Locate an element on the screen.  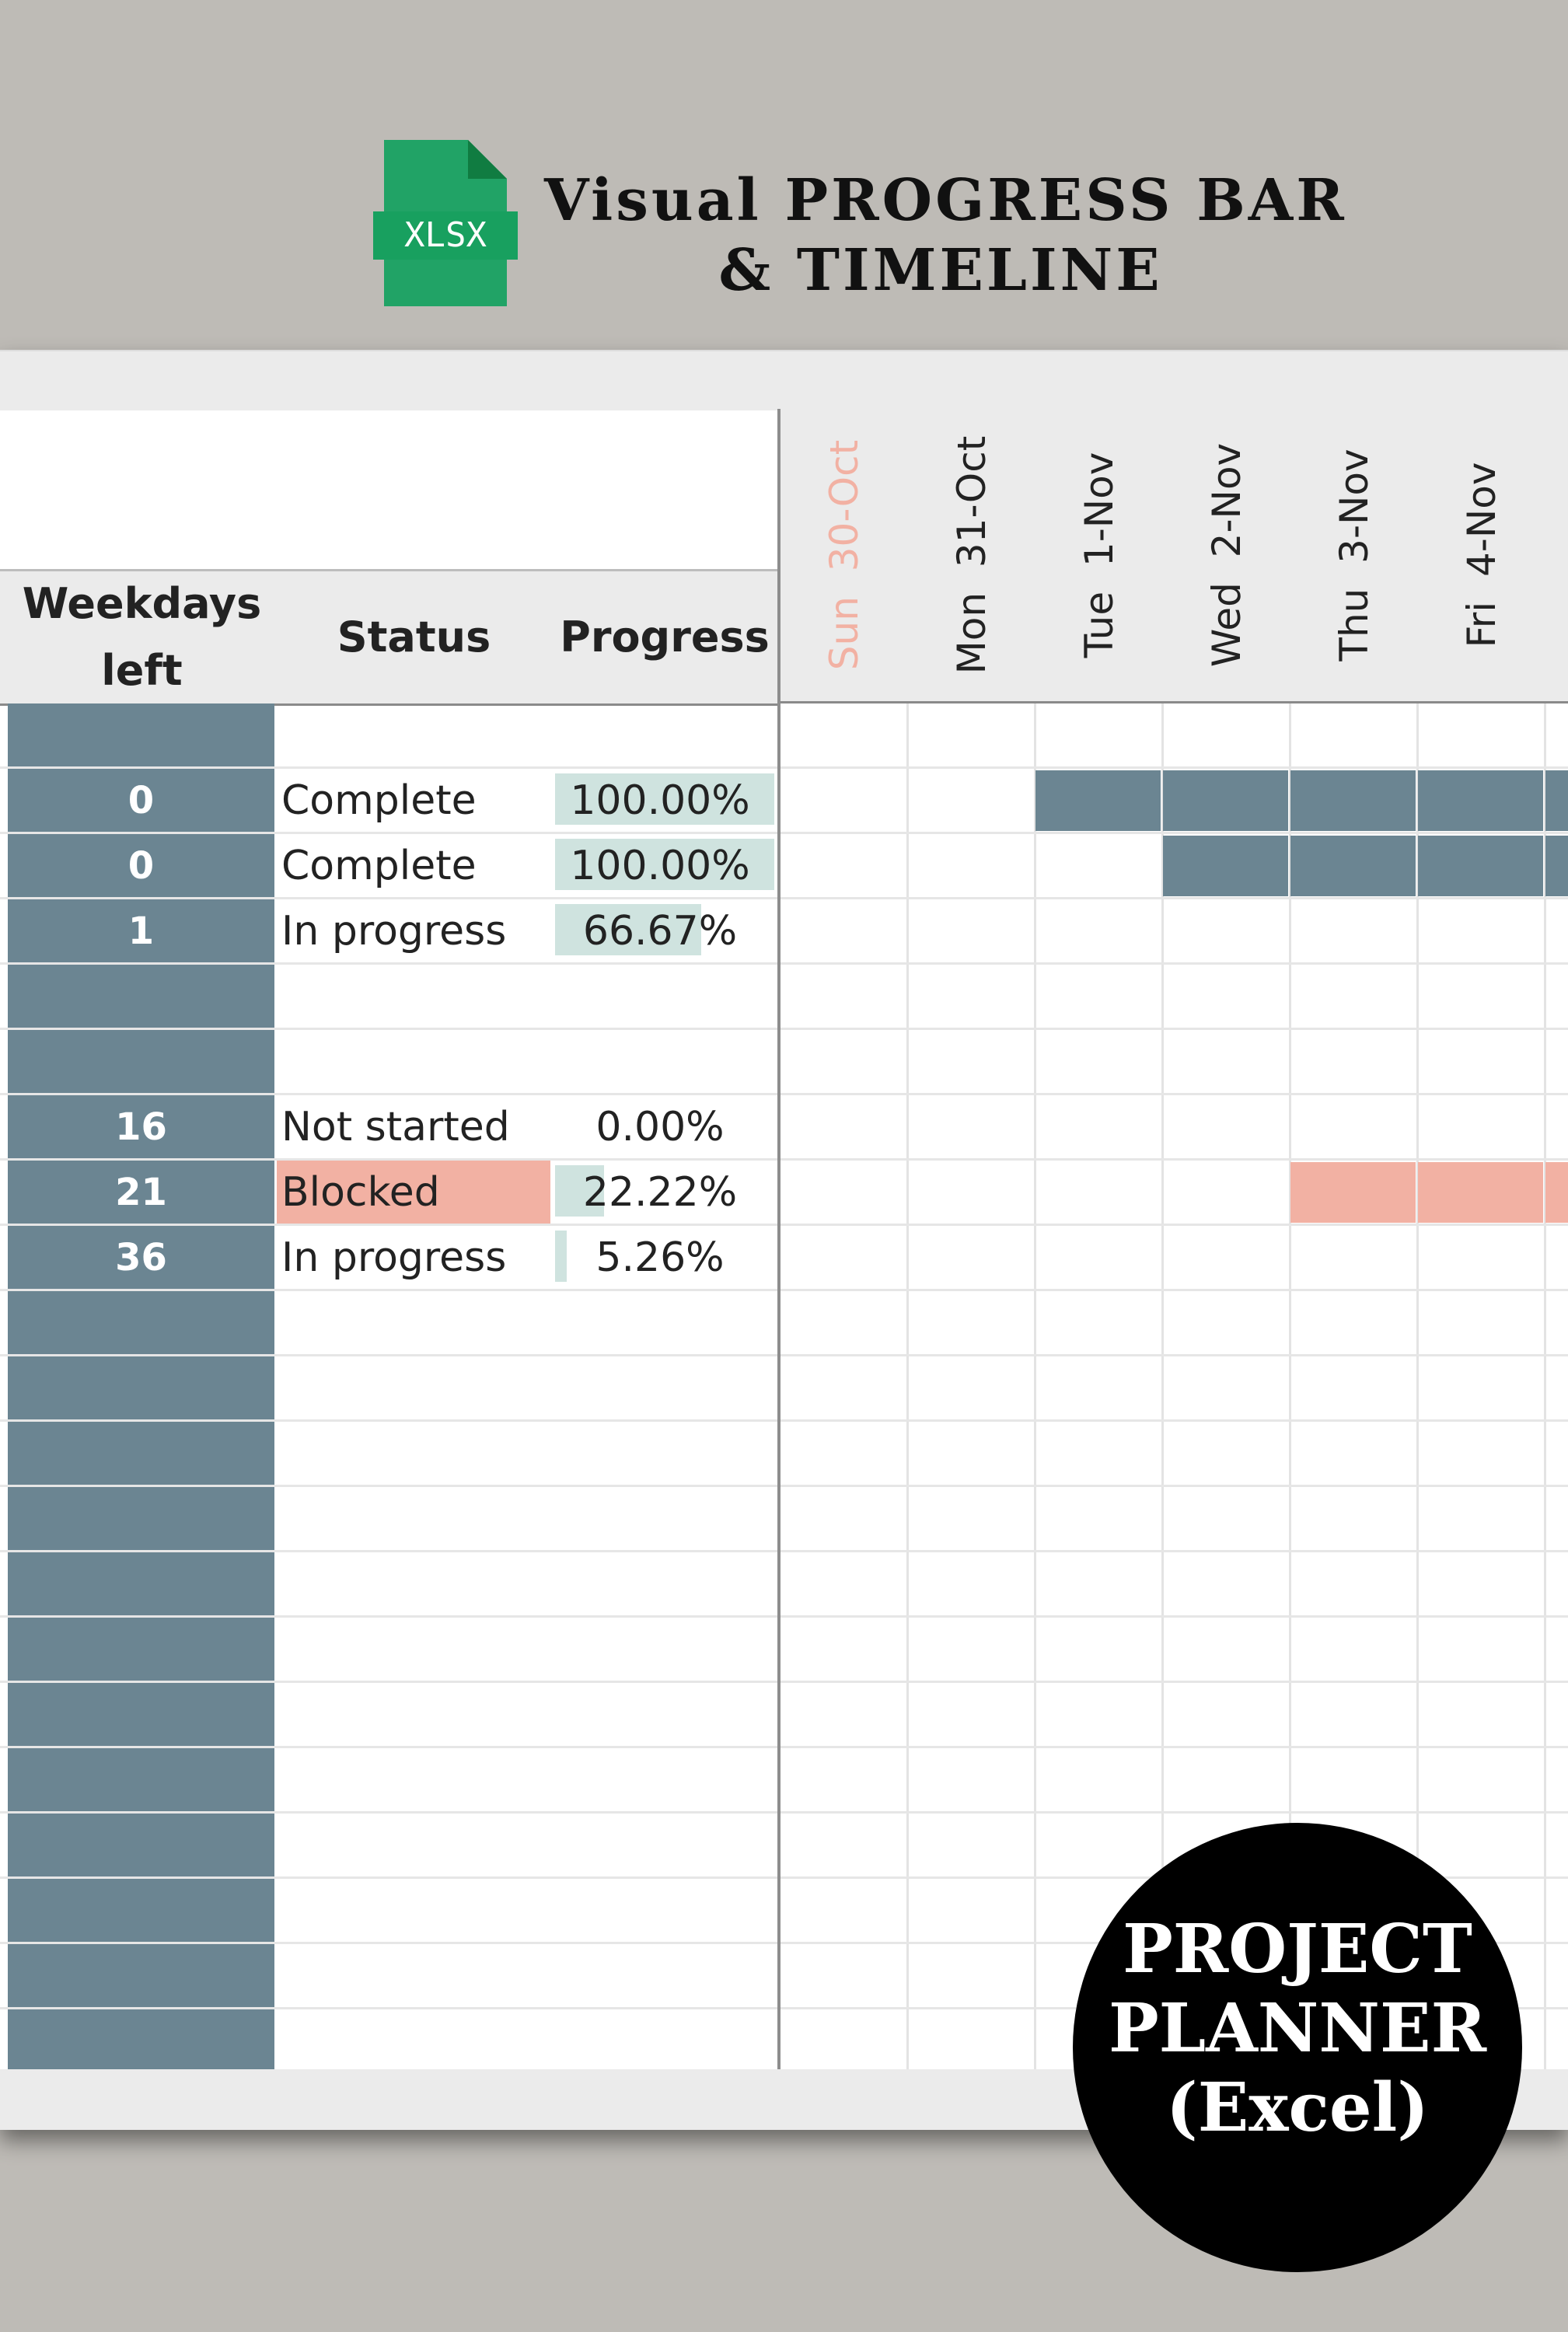
progress-cell: 66.67% is located at coordinates (665, 930).